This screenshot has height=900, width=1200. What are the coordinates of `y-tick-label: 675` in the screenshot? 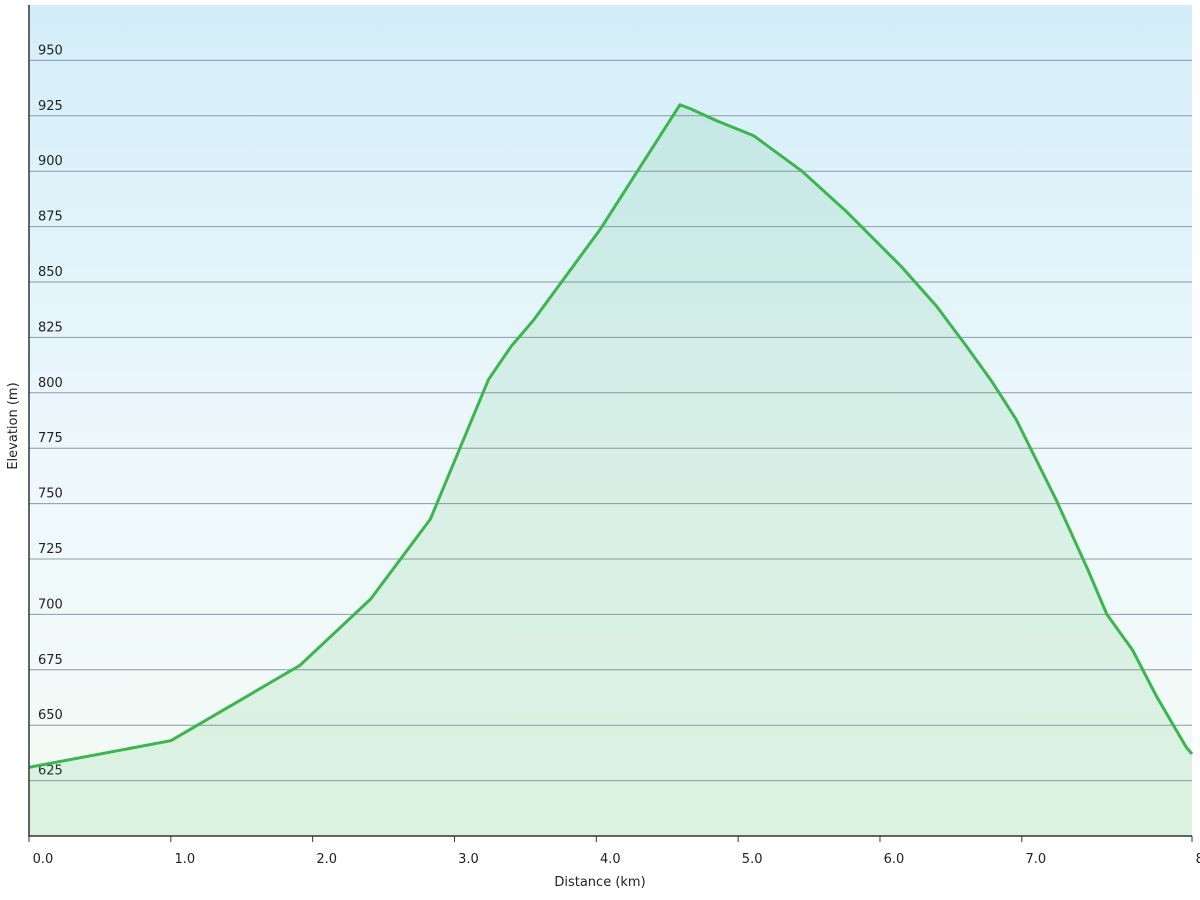 It's located at (50, 660).